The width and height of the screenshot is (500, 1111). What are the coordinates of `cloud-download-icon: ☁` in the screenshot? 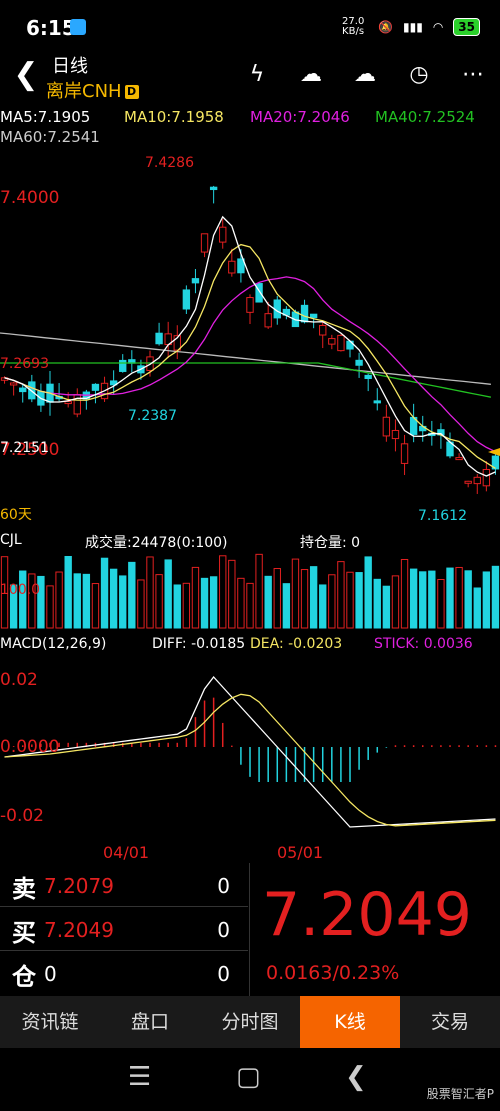 It's located at (311, 74).